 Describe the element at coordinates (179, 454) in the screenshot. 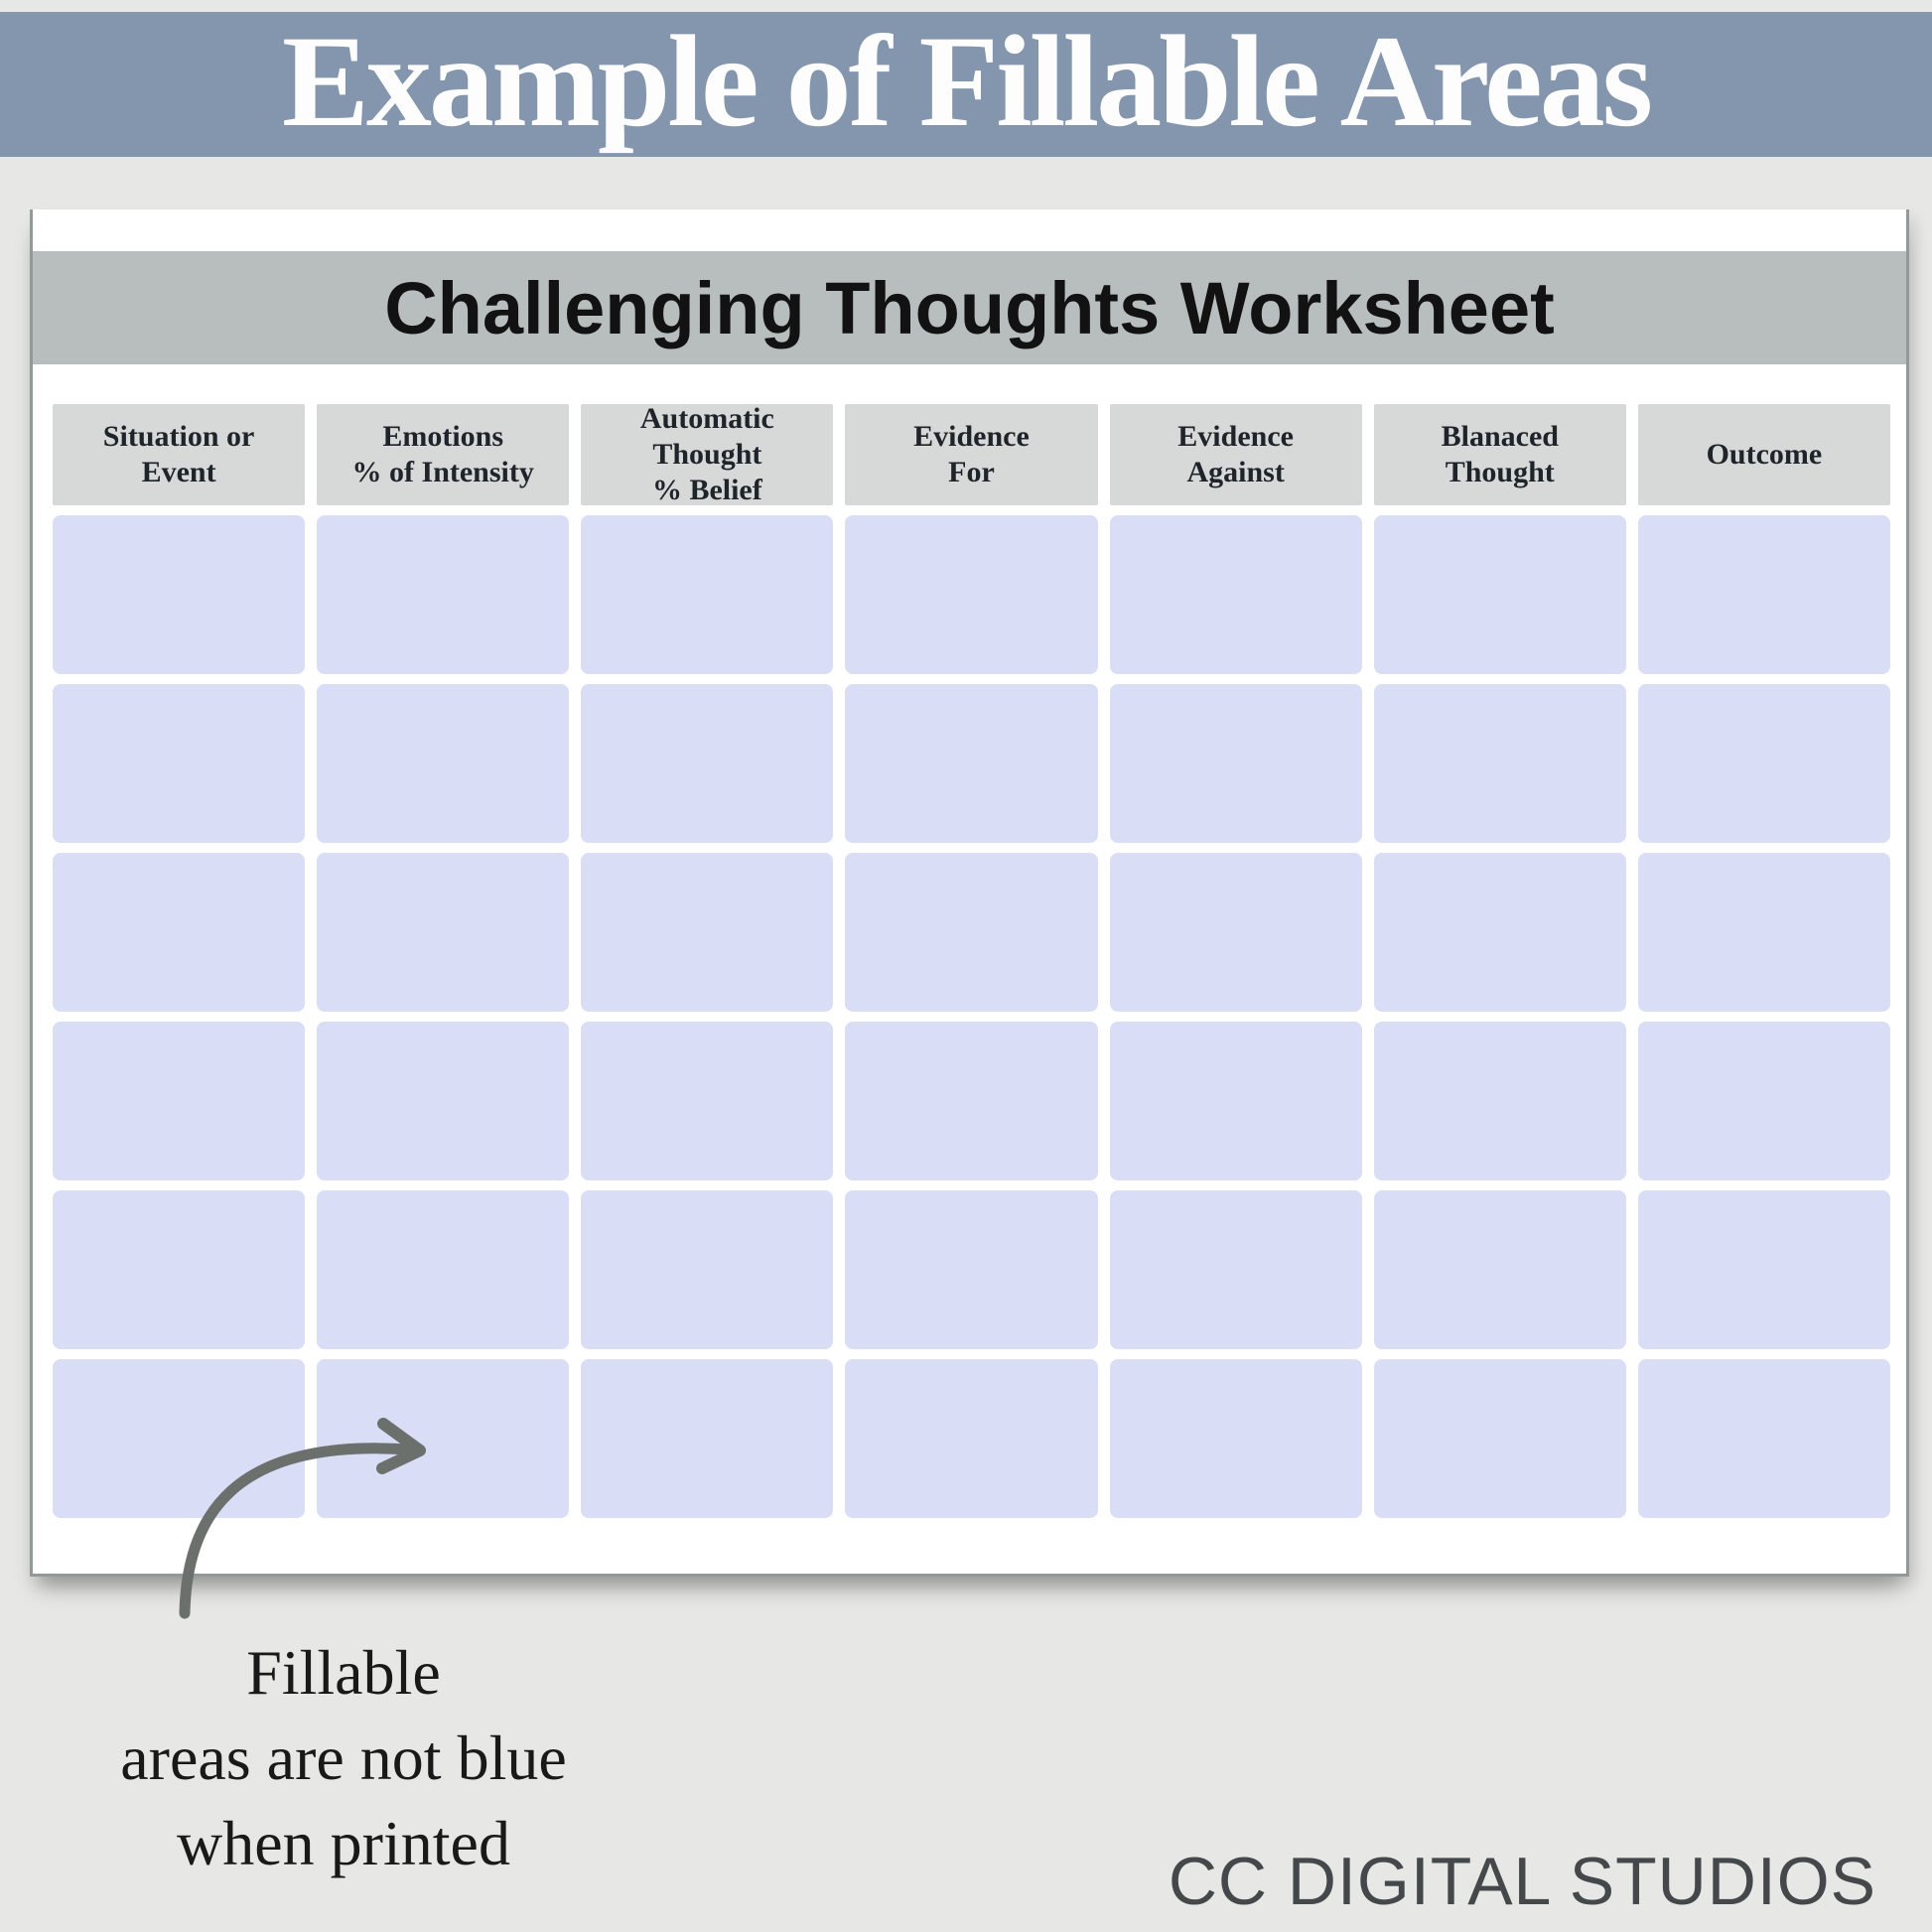

I see `column-header: Situation or Event` at that location.